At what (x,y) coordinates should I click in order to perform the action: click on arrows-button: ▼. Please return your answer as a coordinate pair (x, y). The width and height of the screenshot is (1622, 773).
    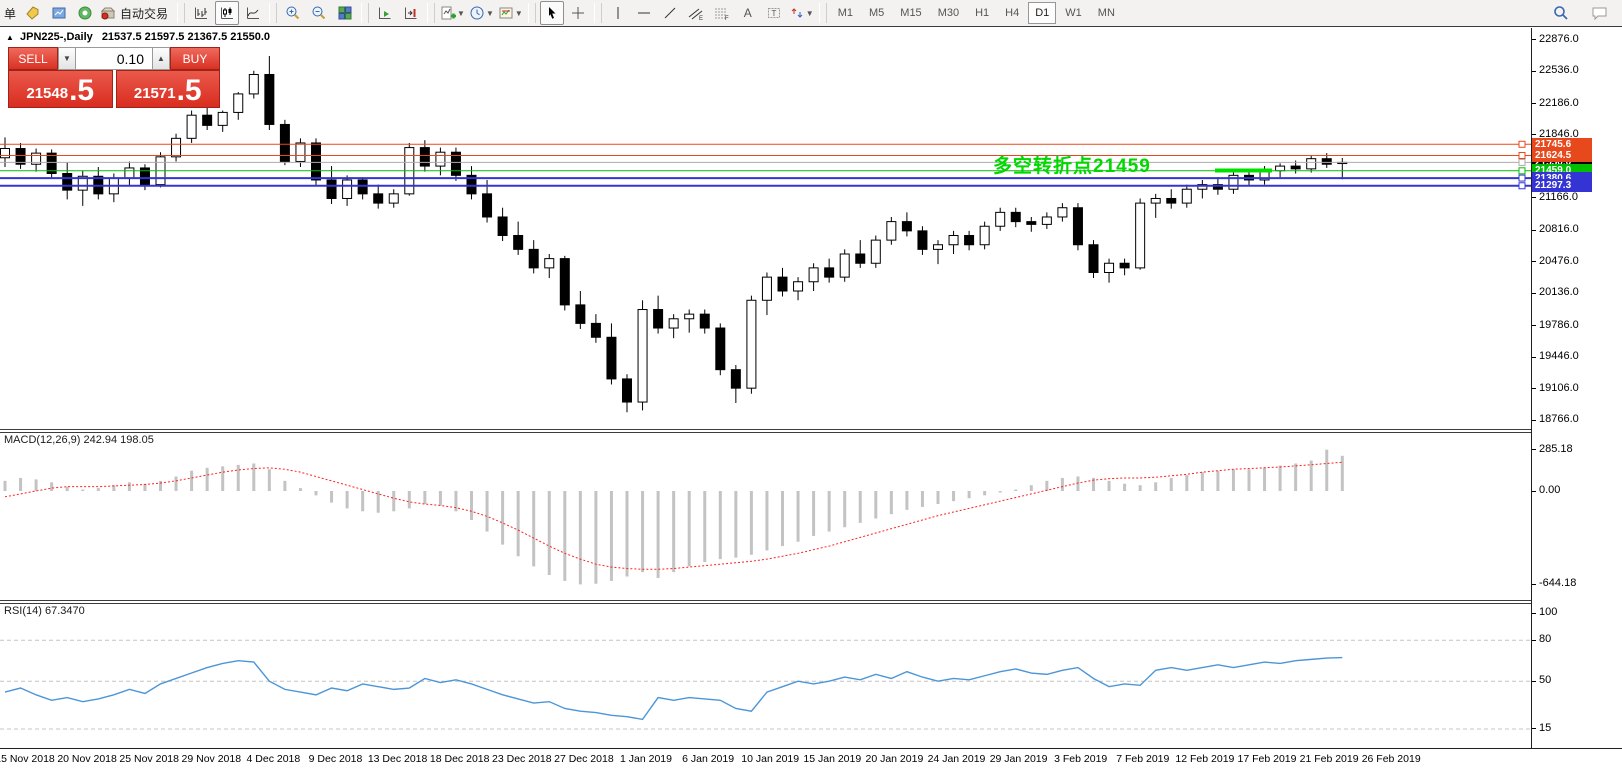
    Looking at the image, I should click on (801, 13).